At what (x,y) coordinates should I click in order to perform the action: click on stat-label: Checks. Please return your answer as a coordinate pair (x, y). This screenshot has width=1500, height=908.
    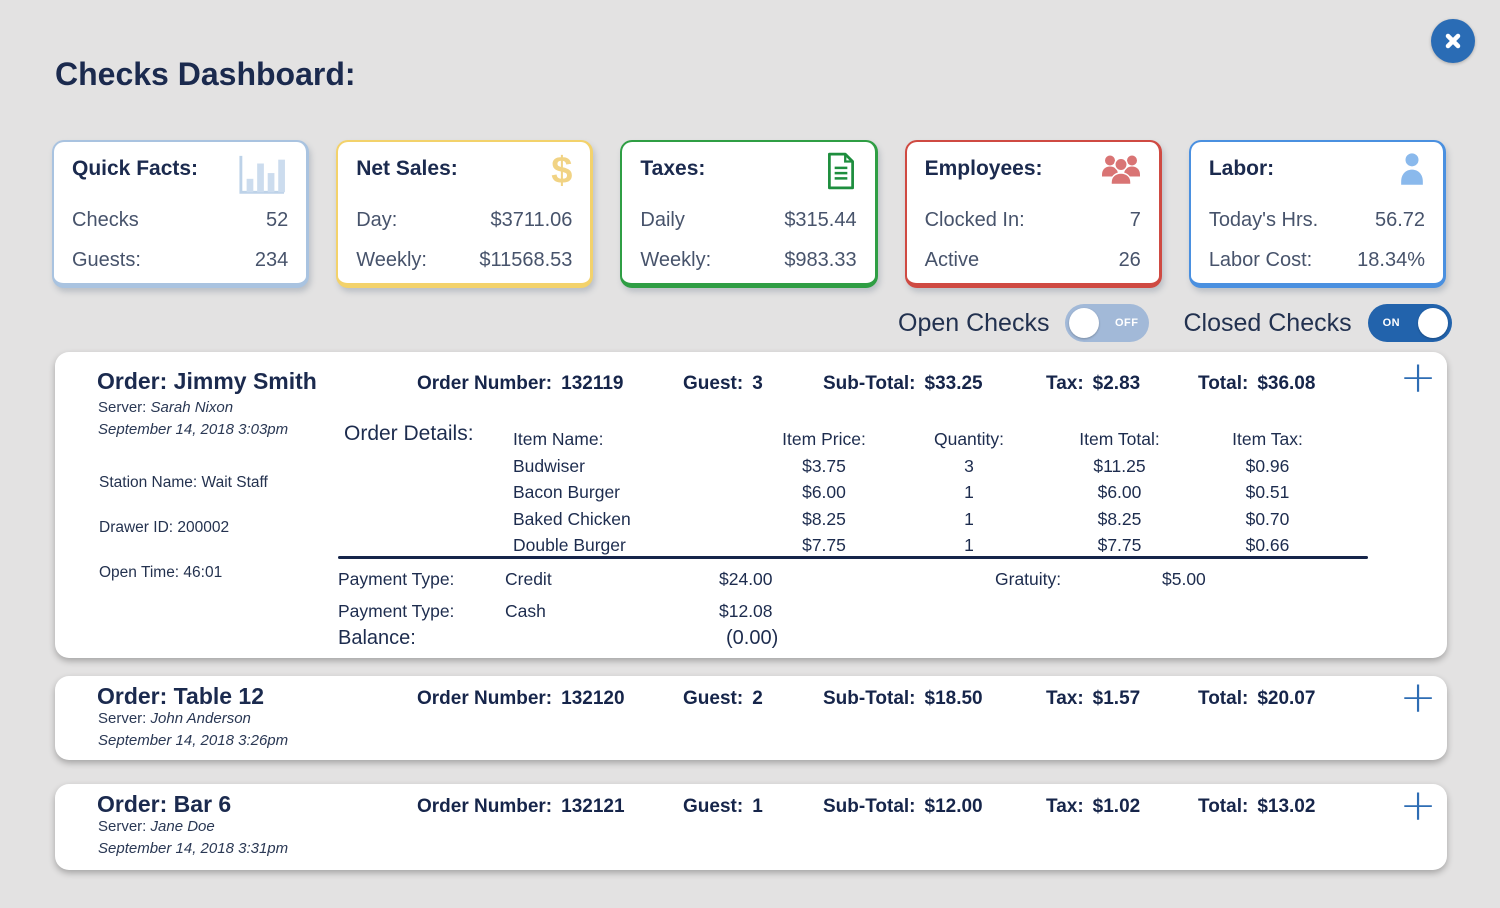
    Looking at the image, I should click on (105, 219).